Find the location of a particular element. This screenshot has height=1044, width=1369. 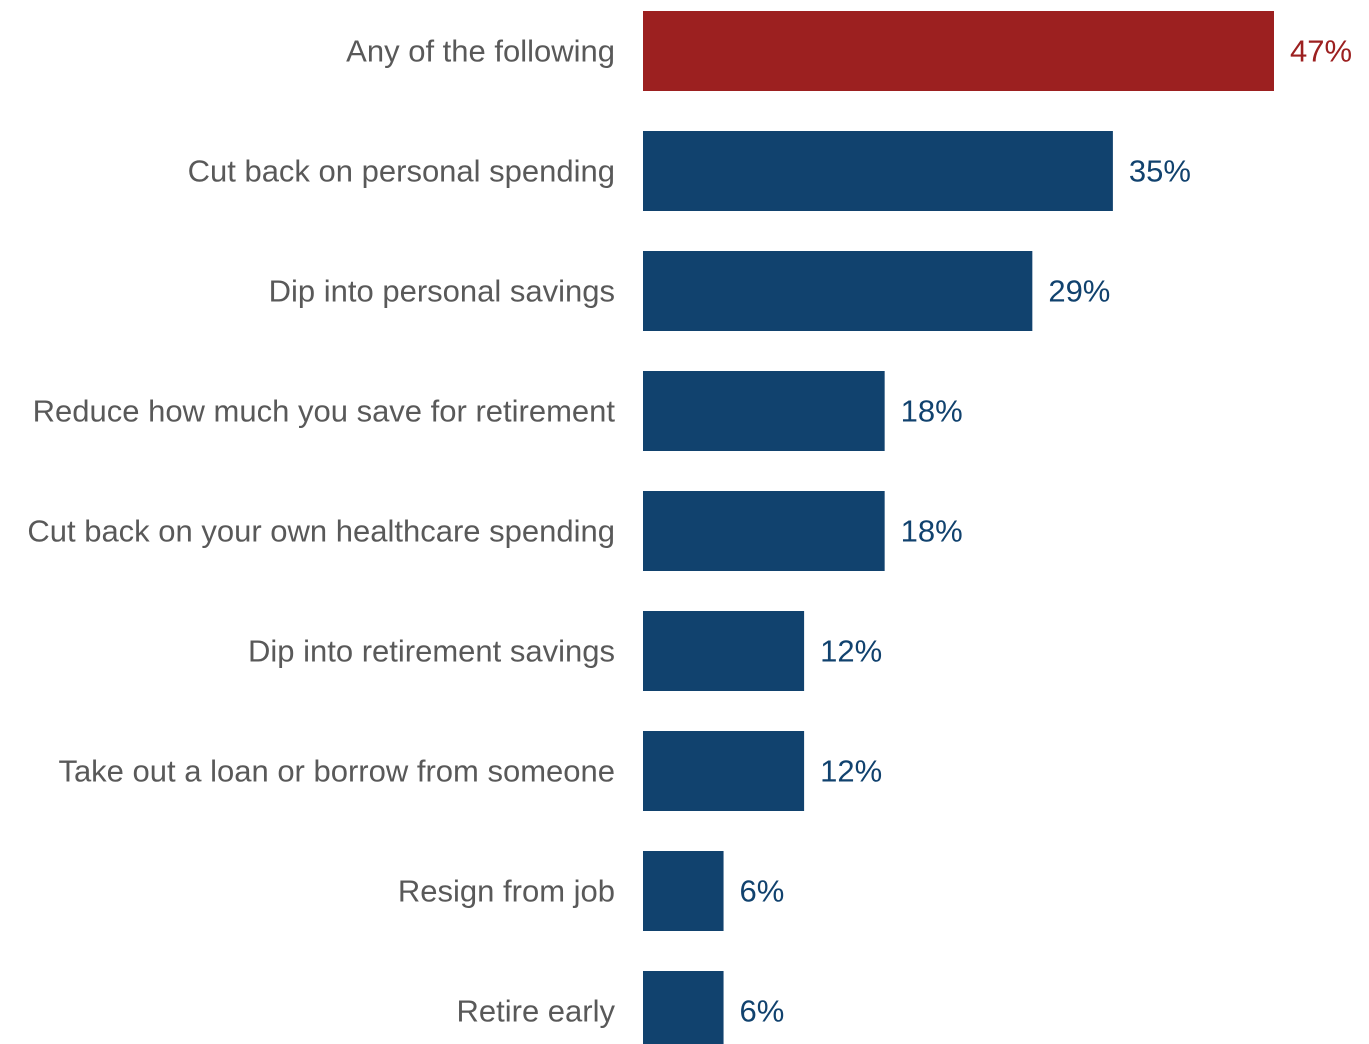

category-label: Any of the following is located at coordinates (480, 51).